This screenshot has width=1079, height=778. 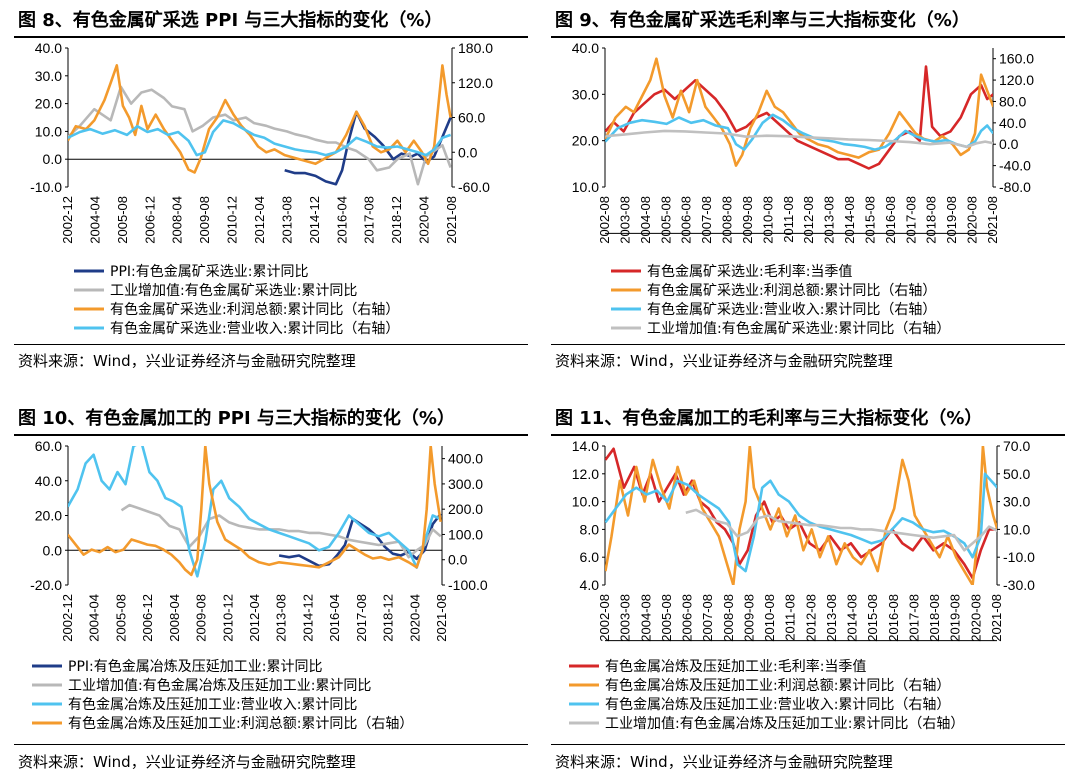 I want to click on x-tick-label: 2008-08, so click(x=727, y=220).